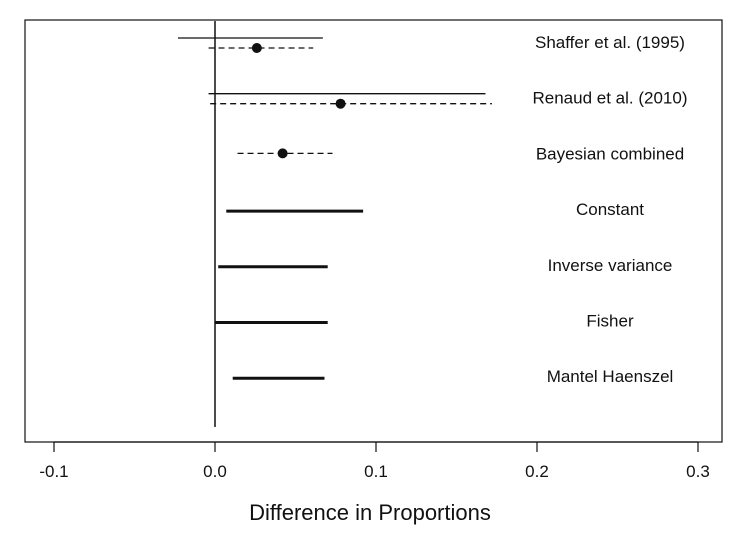  Describe the element at coordinates (424, 321) in the screenshot. I see `forest-row: Fisher` at that location.